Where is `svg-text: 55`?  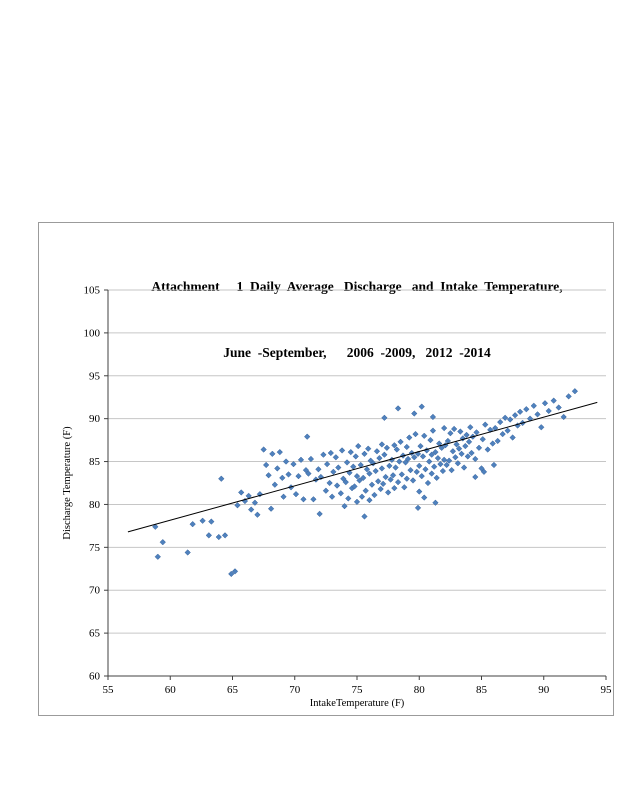 svg-text: 55 is located at coordinates (109, 690).